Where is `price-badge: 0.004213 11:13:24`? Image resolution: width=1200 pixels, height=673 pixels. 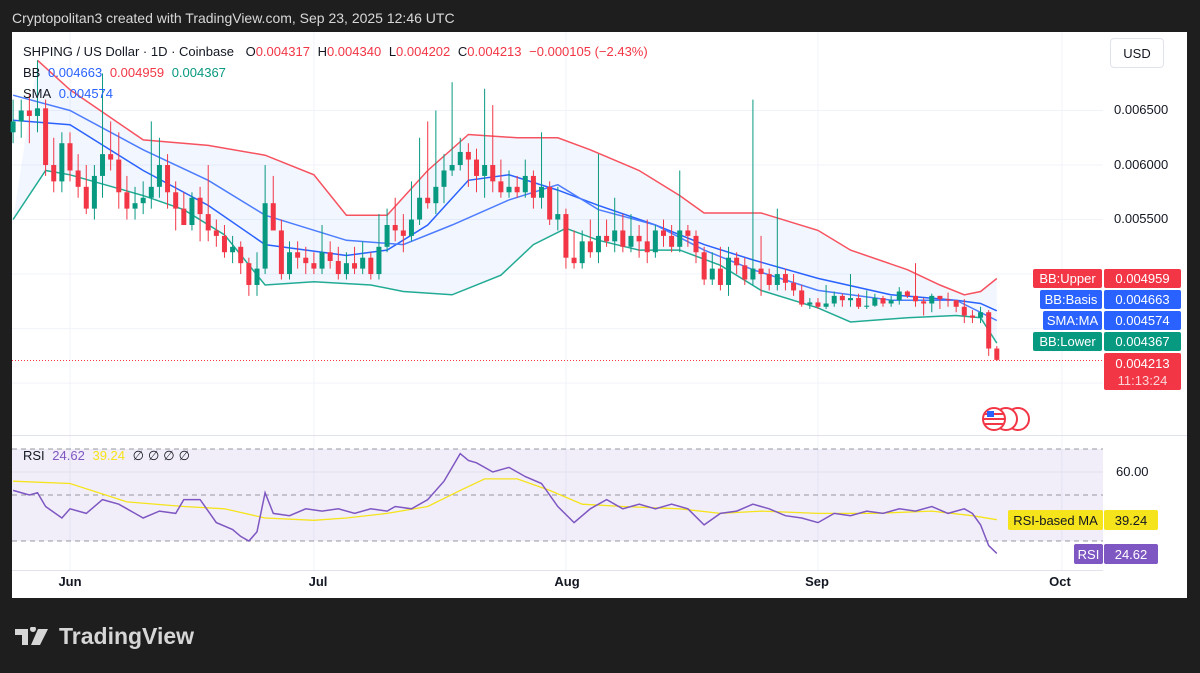
price-badge: 0.004213 11:13:24 is located at coordinates (1142, 371).